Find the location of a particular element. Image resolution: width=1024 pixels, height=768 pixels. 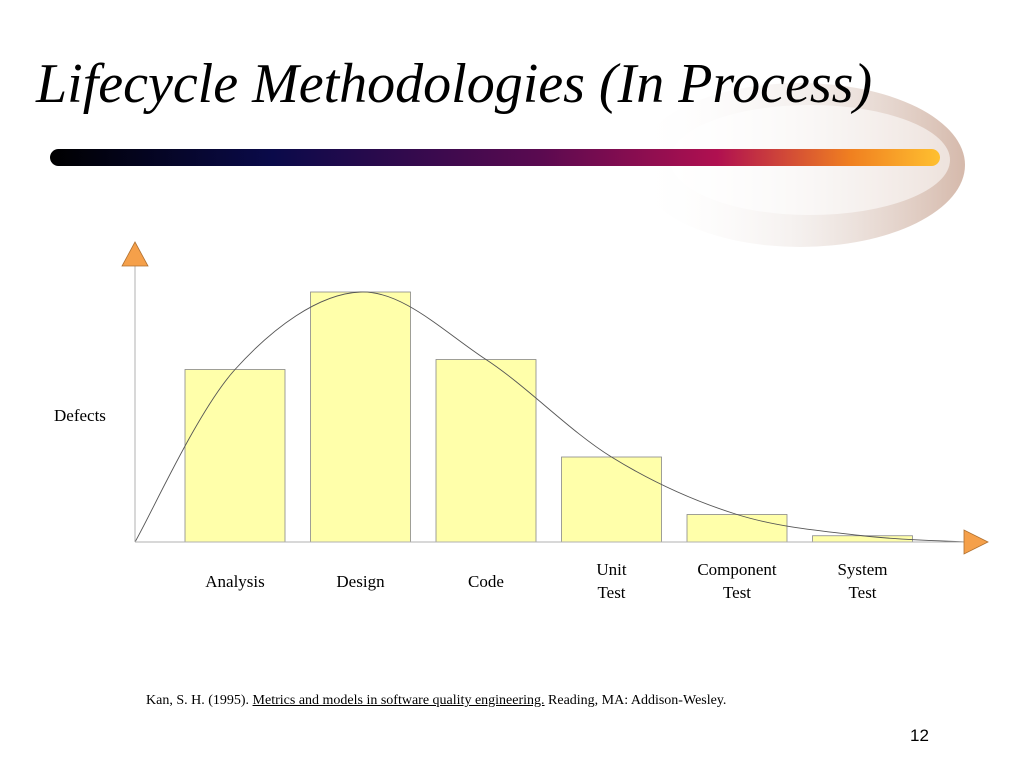

bar-unit-test is located at coordinates (611, 499).